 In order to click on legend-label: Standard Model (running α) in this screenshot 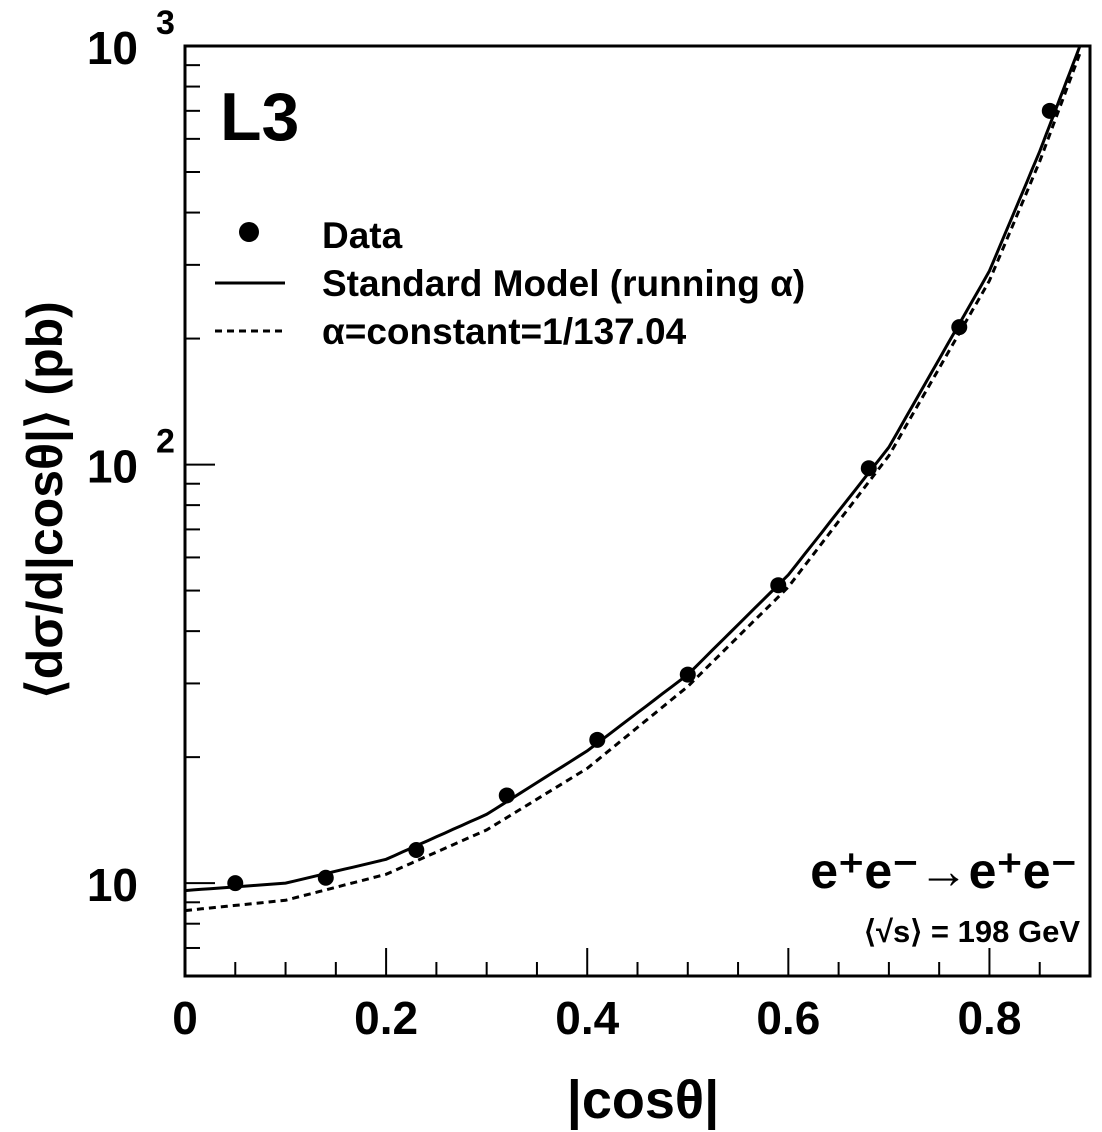, I will do `click(563, 283)`.